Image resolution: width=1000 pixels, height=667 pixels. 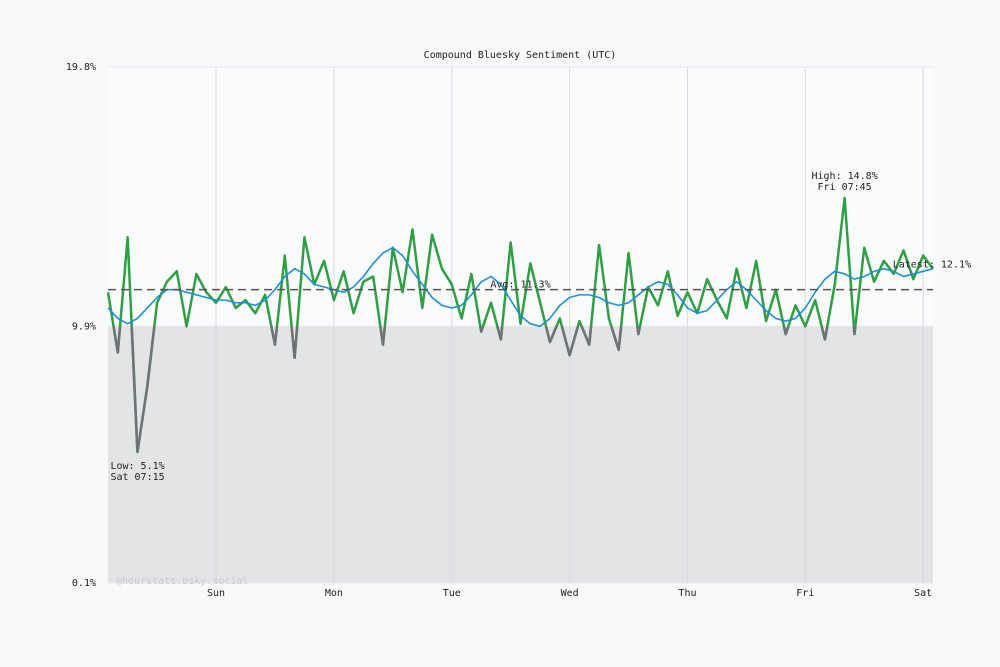 I want to click on smoothed-line, so click(x=520, y=287).